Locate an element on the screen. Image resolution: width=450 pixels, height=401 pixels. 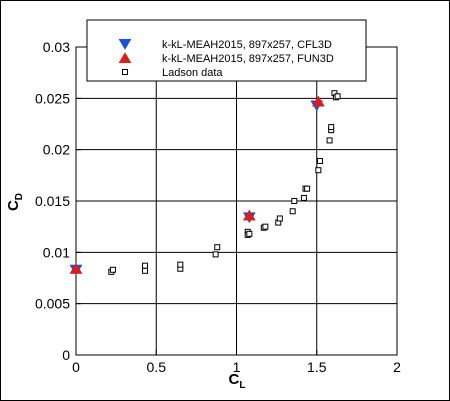
x-tick-label: 2 is located at coordinates (397, 367).